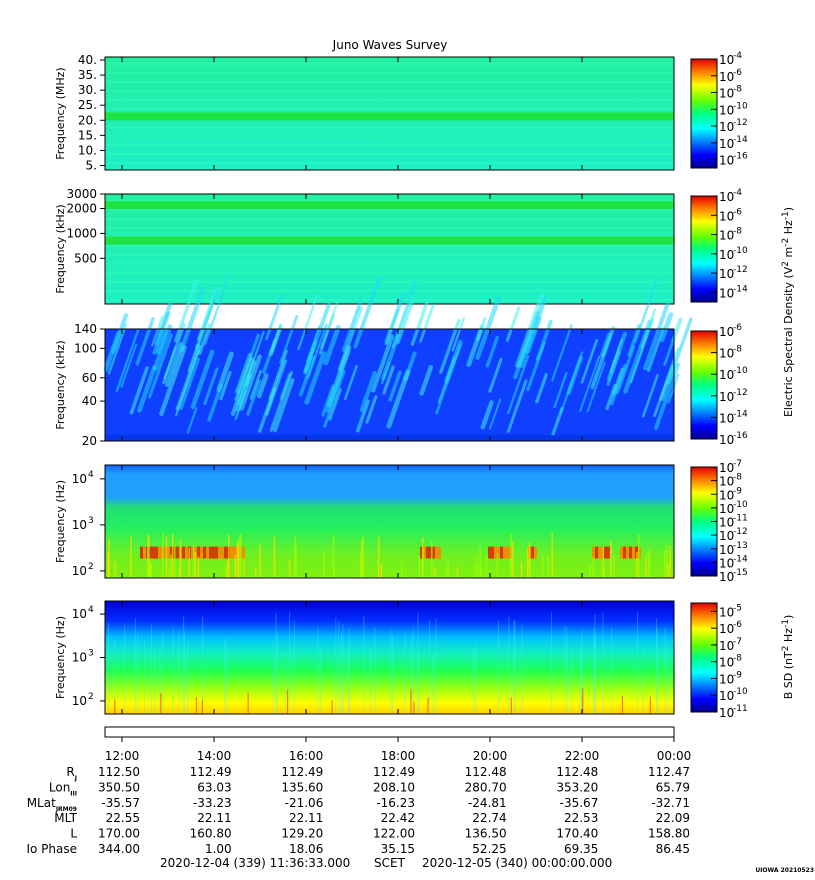  I want to click on y-tick-label: 10., so click(87, 150).